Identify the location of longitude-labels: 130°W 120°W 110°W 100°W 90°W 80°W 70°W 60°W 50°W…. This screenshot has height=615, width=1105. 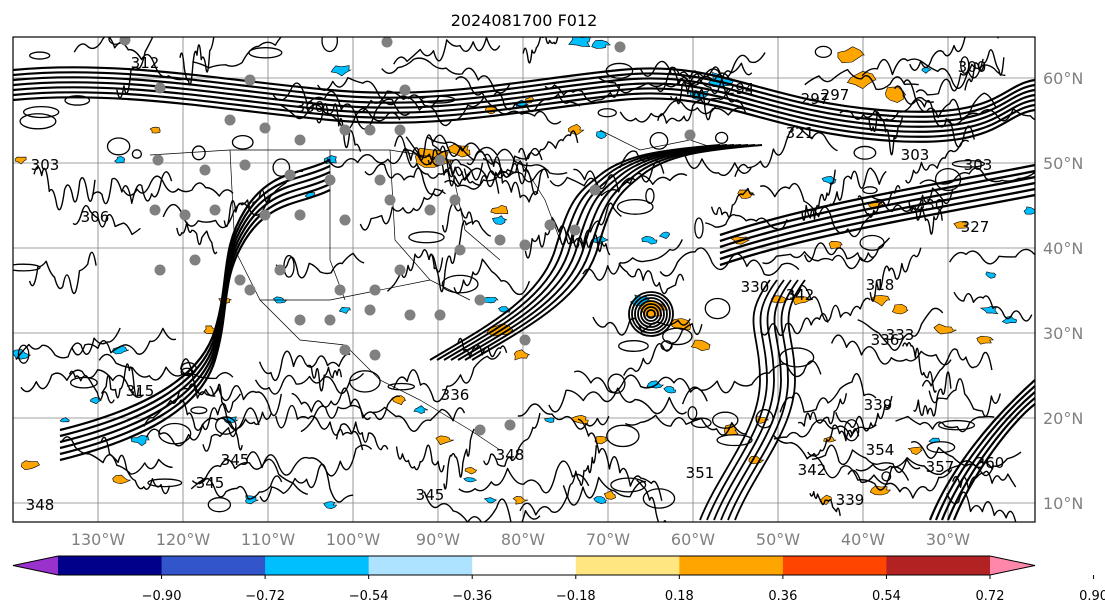
(520, 539).